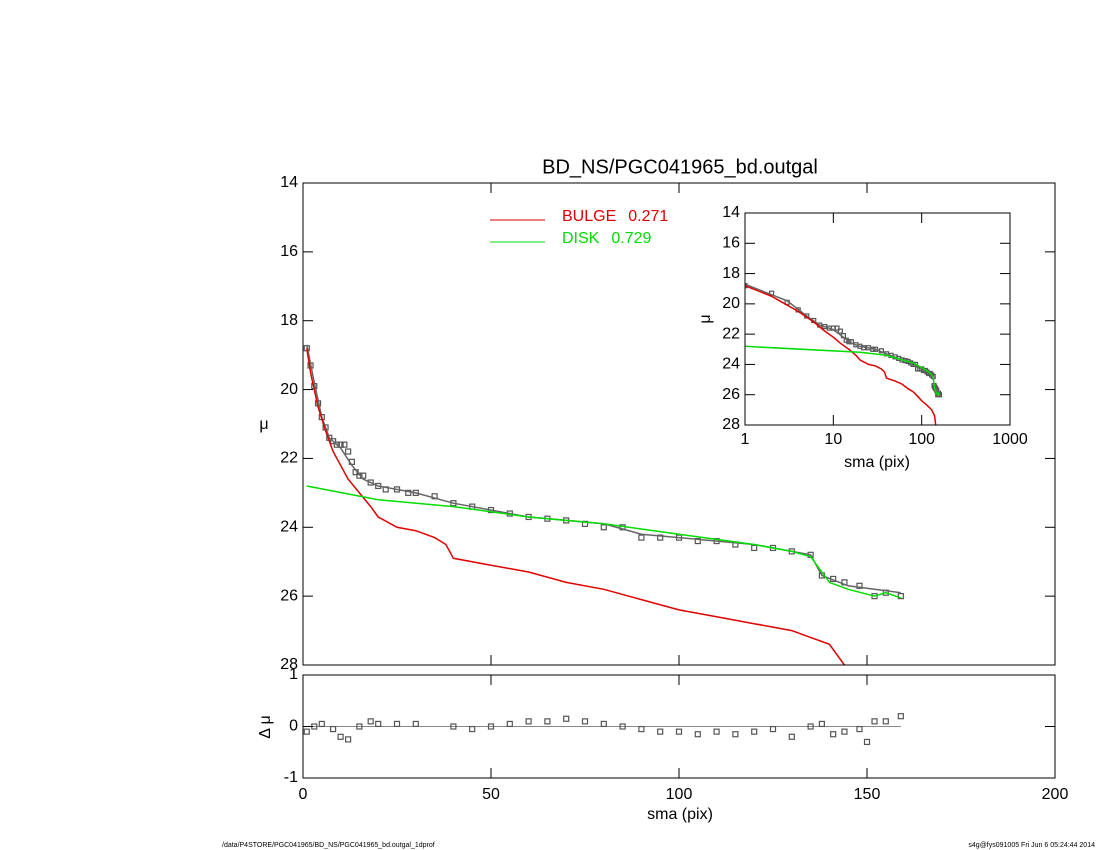  What do you see at coordinates (1031, 845) in the screenshot?
I see `footer-right: s4g@fys091005 Fri Jun 6 05:24:44 2014` at bounding box center [1031, 845].